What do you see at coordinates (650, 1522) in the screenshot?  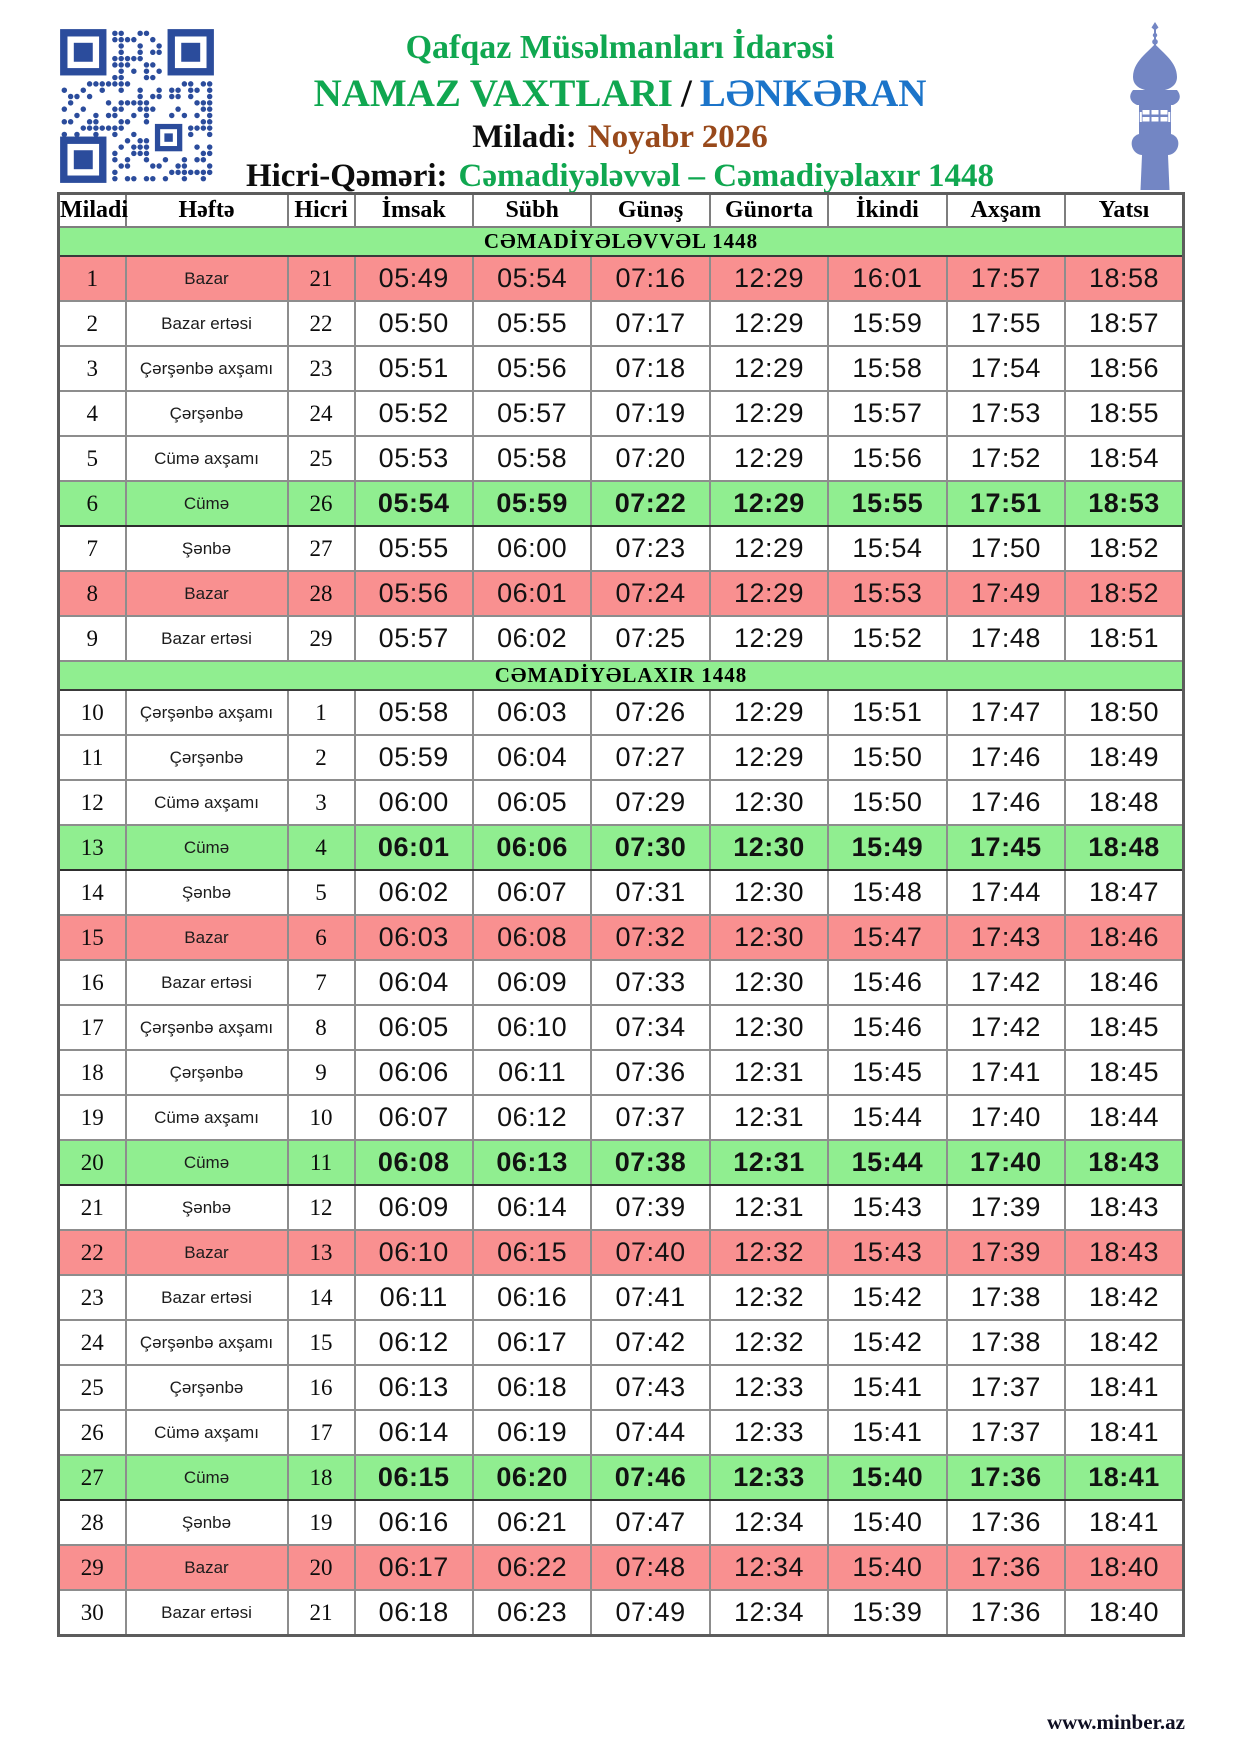 I see `gunes-cell: 07:47` at bounding box center [650, 1522].